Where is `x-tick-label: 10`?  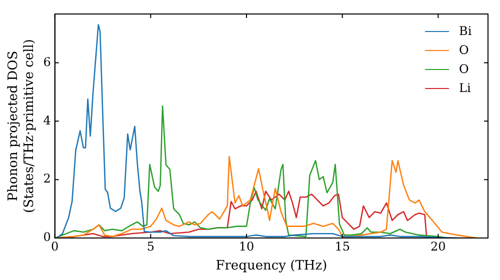
x-tick-label: 10 is located at coordinates (246, 246).